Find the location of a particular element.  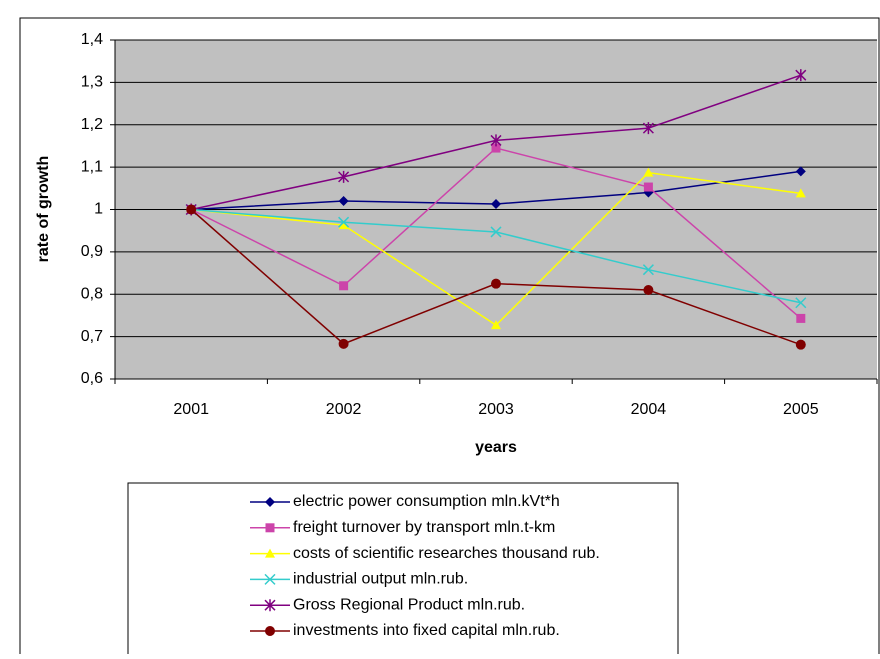

y-tick-label: 0,7 is located at coordinates (92, 336).